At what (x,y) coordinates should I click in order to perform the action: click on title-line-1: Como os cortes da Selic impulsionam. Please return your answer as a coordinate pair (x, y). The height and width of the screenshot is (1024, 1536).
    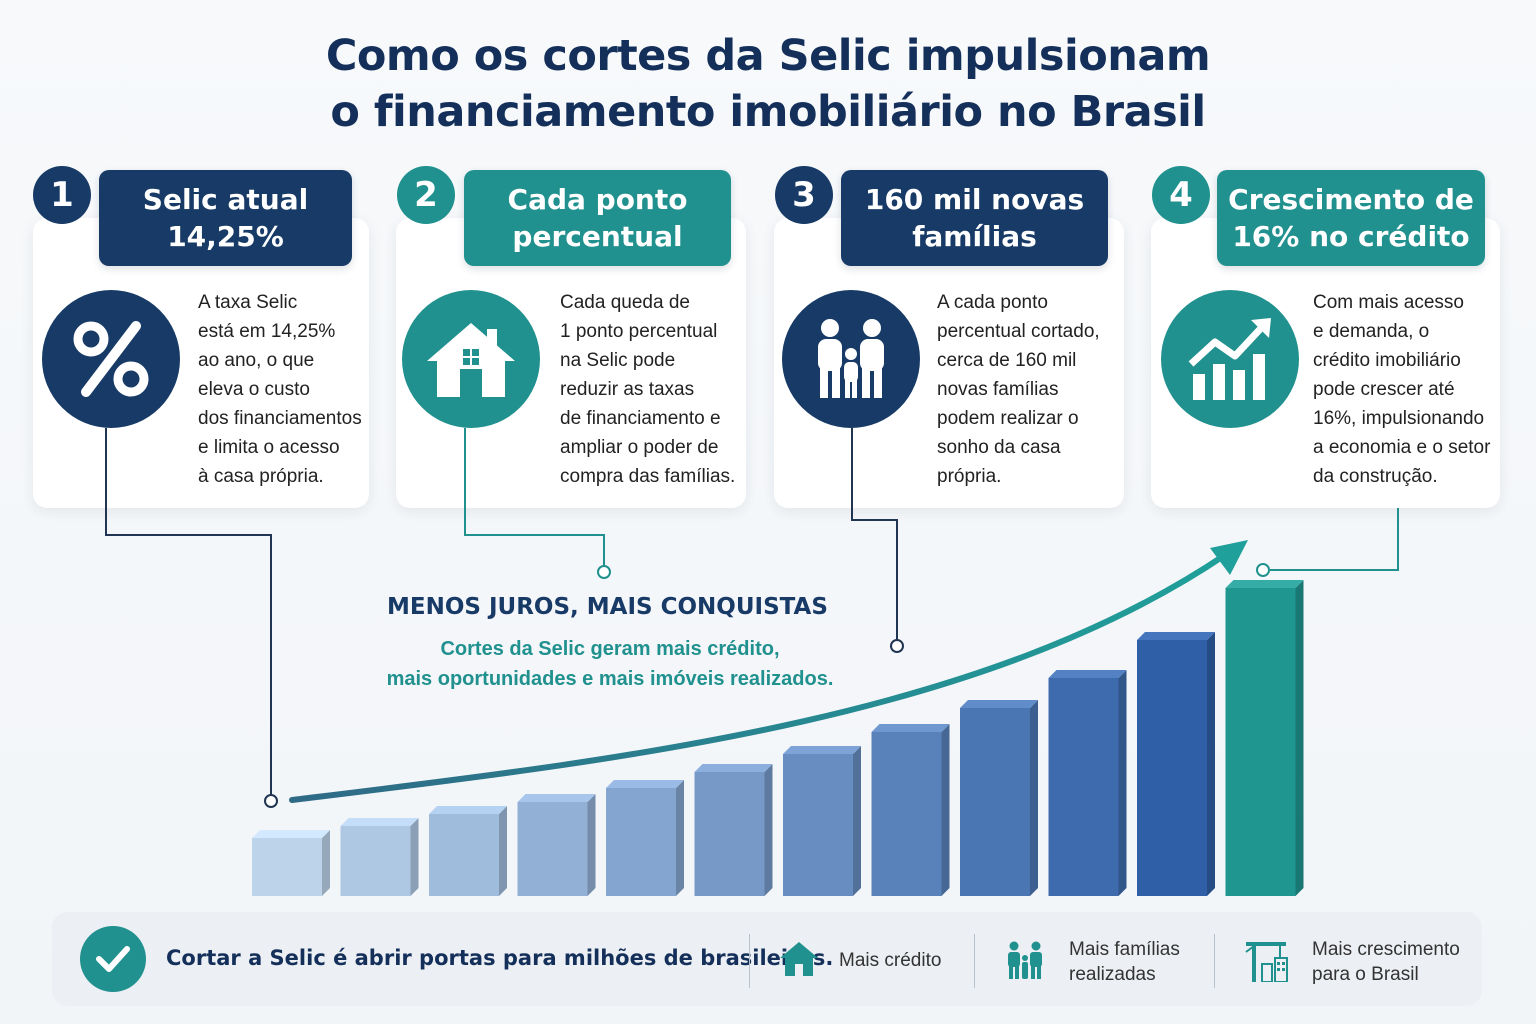
    Looking at the image, I should click on (768, 56).